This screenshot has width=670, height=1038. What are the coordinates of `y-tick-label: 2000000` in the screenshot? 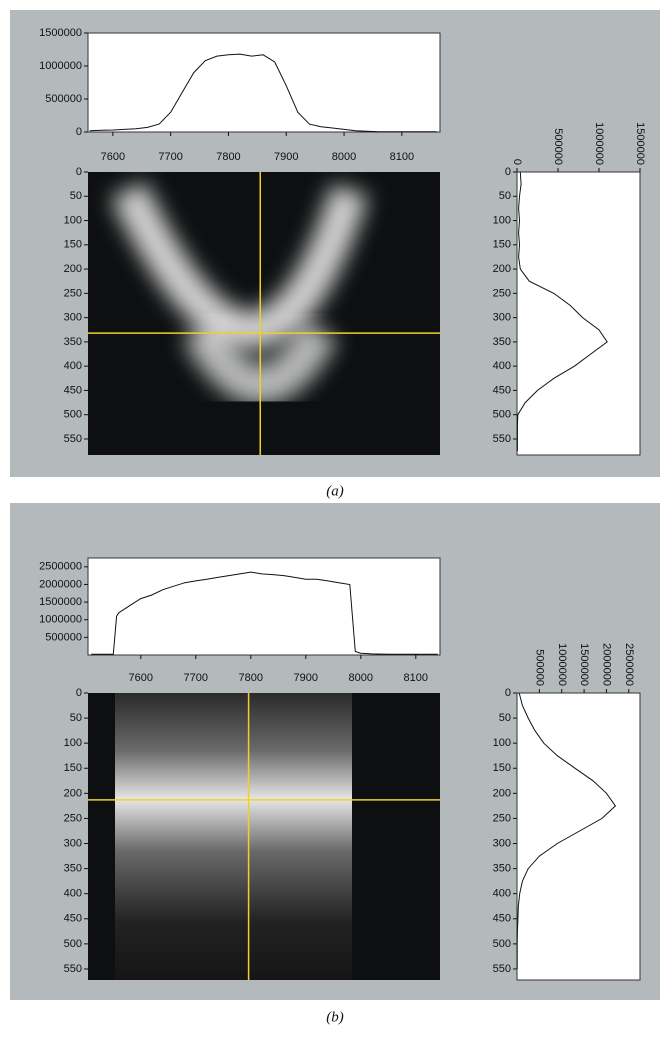 It's located at (60, 584).